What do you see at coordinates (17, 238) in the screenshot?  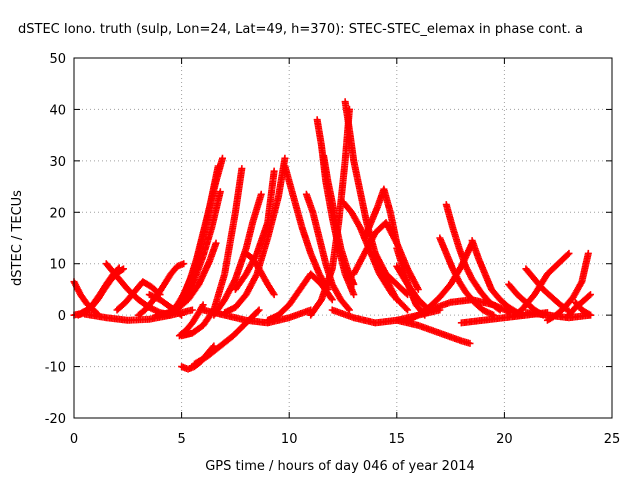 I see `y-axis-label: dSTEC / TECUs` at bounding box center [17, 238].